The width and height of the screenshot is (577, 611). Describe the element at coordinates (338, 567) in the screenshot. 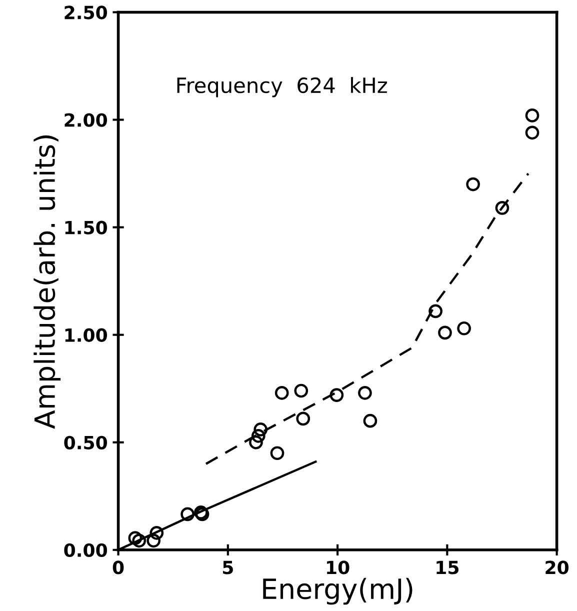

I see `x-tick-label: 10` at that location.